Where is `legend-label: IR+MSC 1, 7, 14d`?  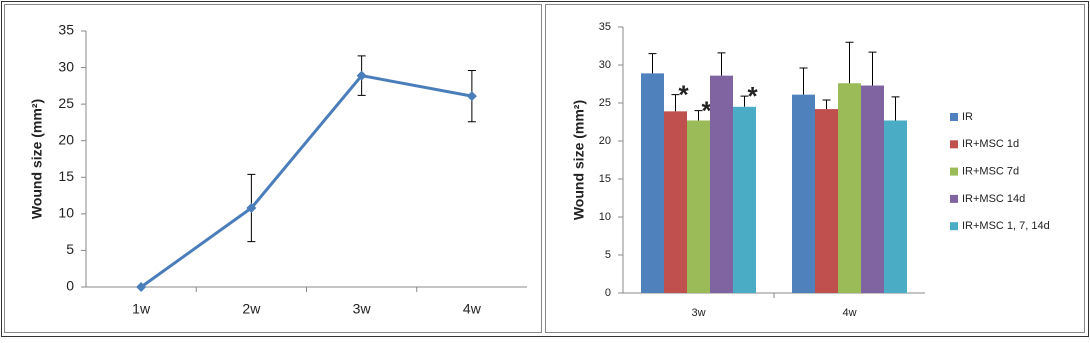 legend-label: IR+MSC 1, 7, 14d is located at coordinates (1006, 226).